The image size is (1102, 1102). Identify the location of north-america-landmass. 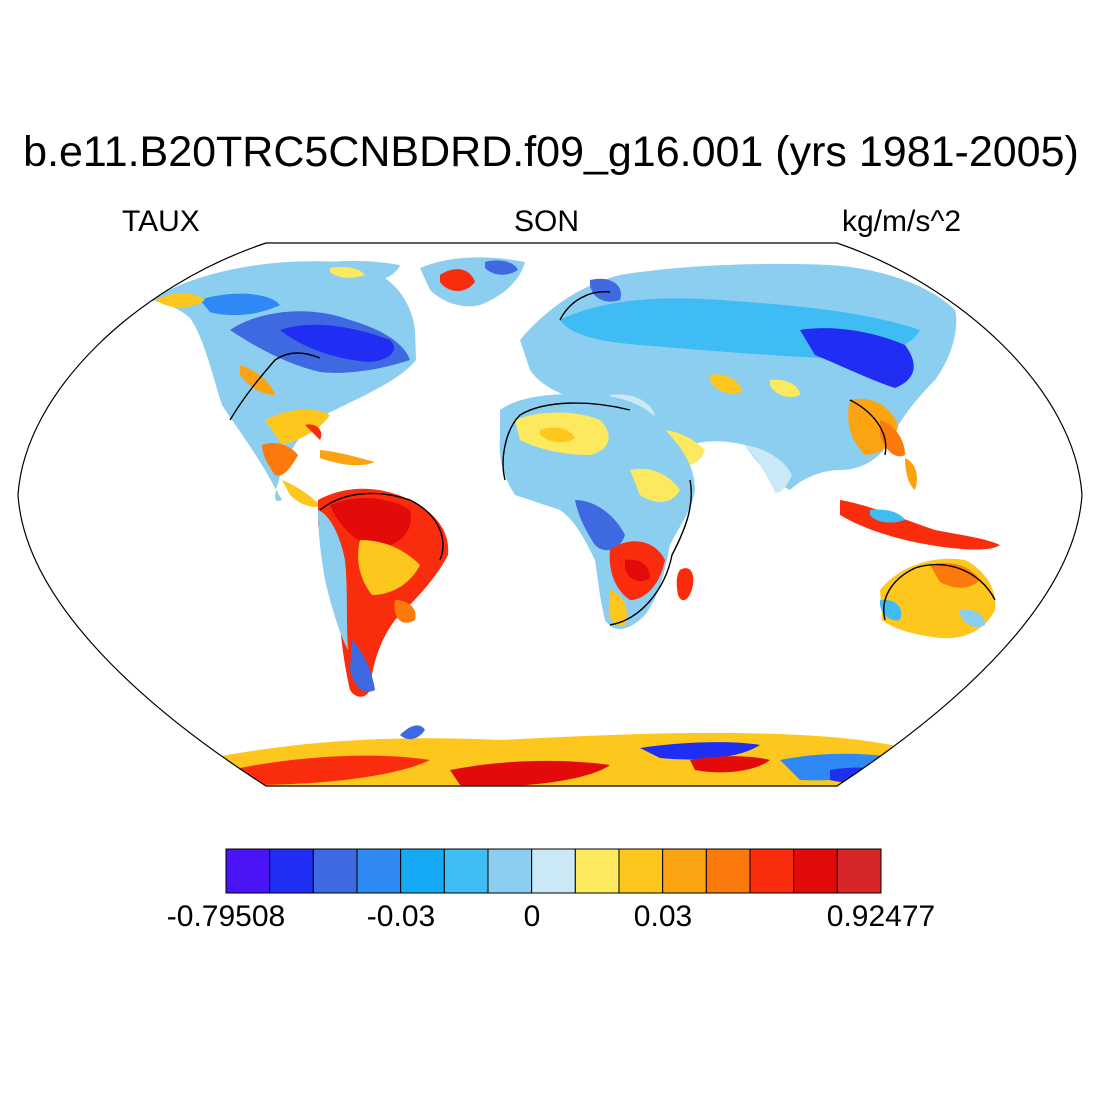
(283, 381).